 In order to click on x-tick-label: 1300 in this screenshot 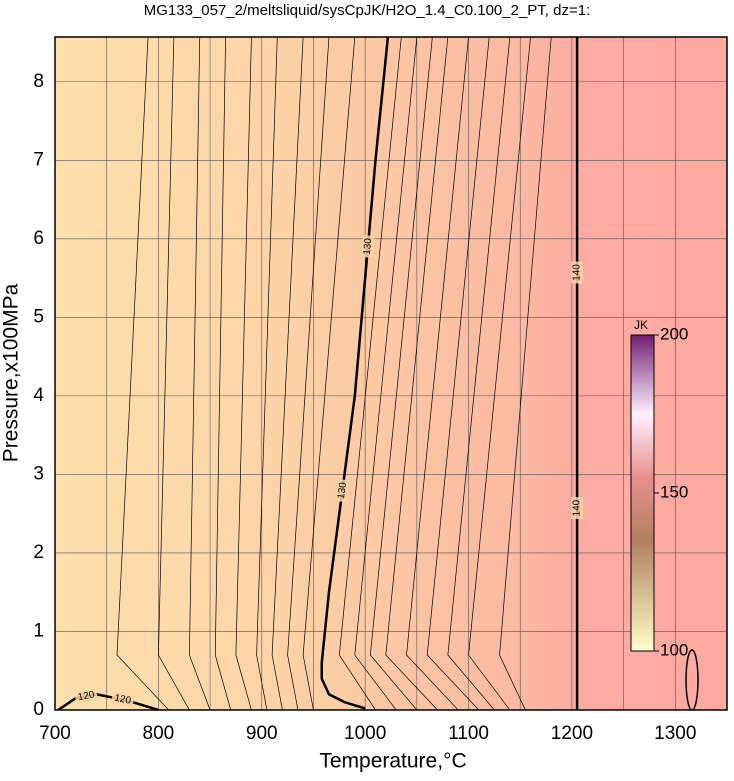, I will do `click(675, 733)`.